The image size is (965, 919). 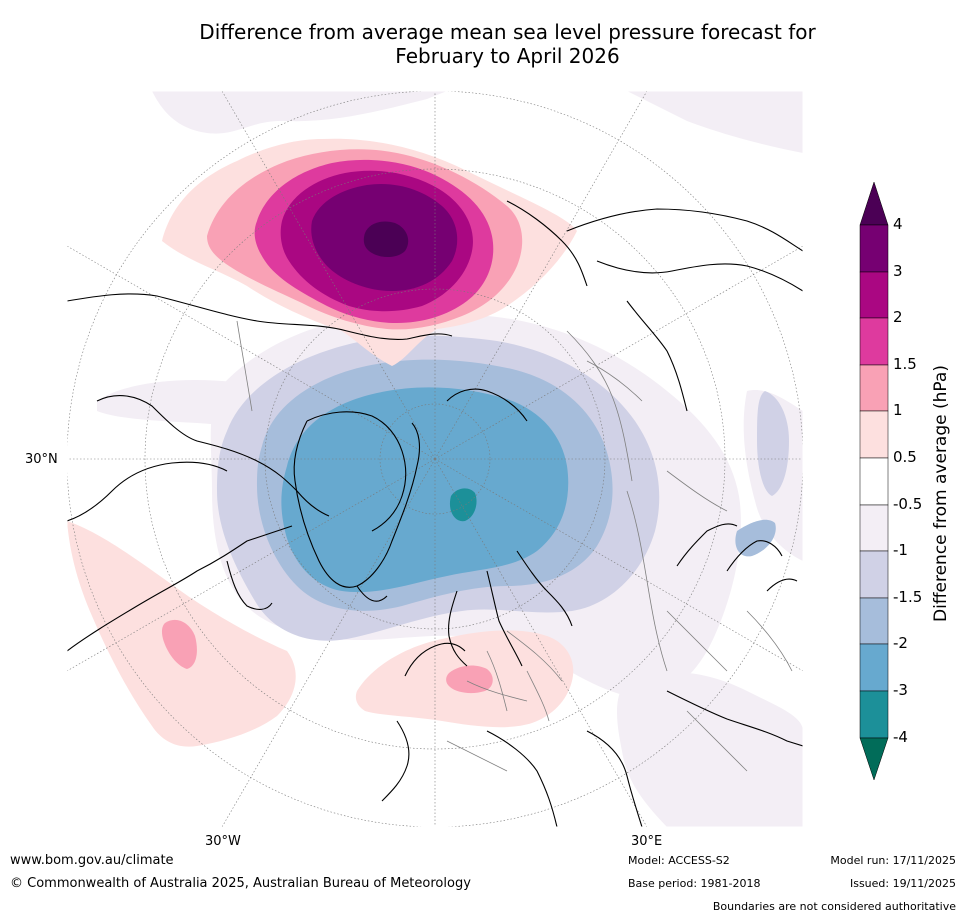 I want to click on colorbar-tick-label: -3, so click(x=900, y=690).